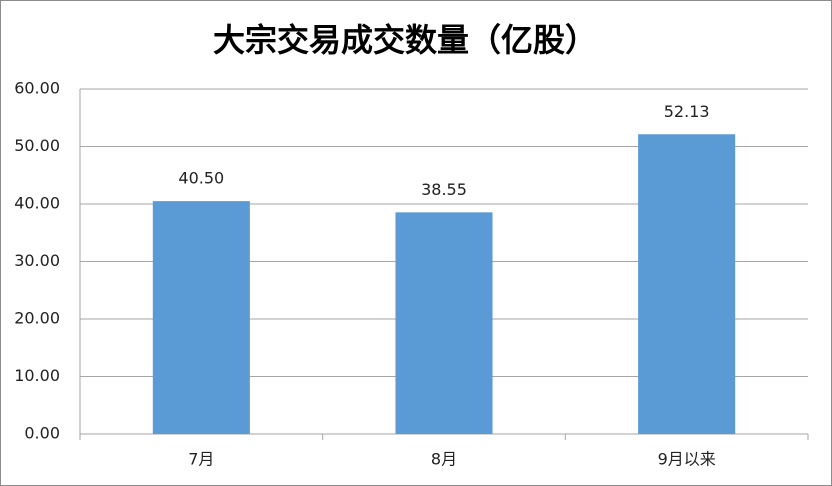 Image resolution: width=832 pixels, height=486 pixels. Describe the element at coordinates (37, 203) in the screenshot. I see `y-tick-label: 40.00` at that location.